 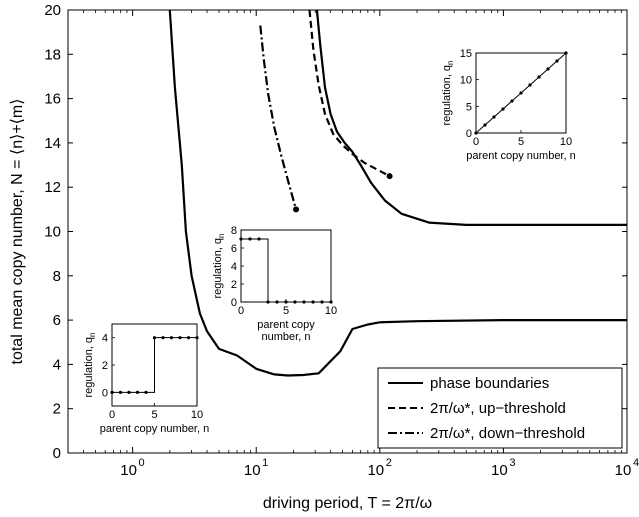 I want to click on y-tick-label: 2, so click(x=57, y=409).